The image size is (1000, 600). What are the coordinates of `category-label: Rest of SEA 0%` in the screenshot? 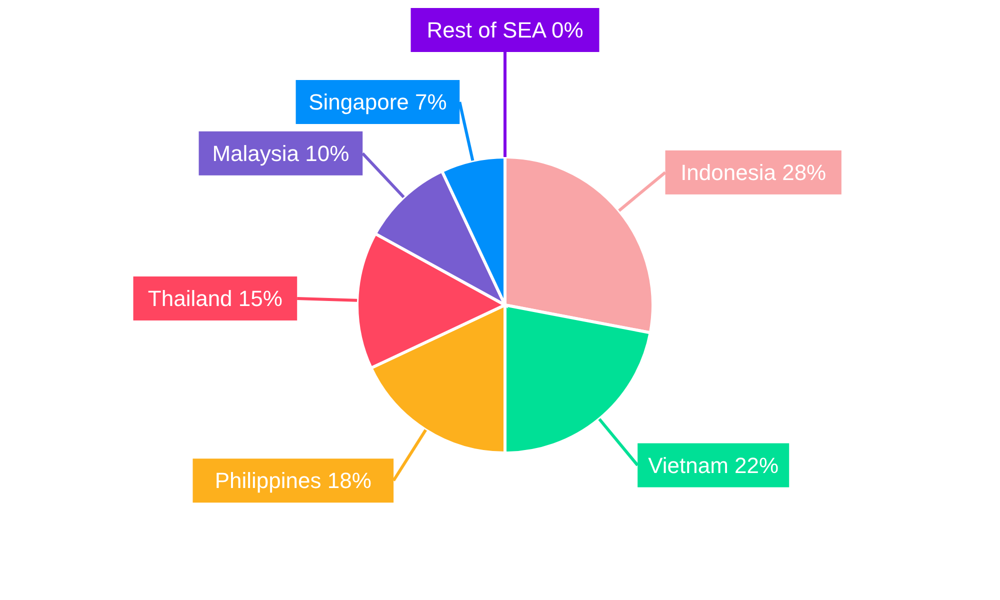 It's located at (505, 30).